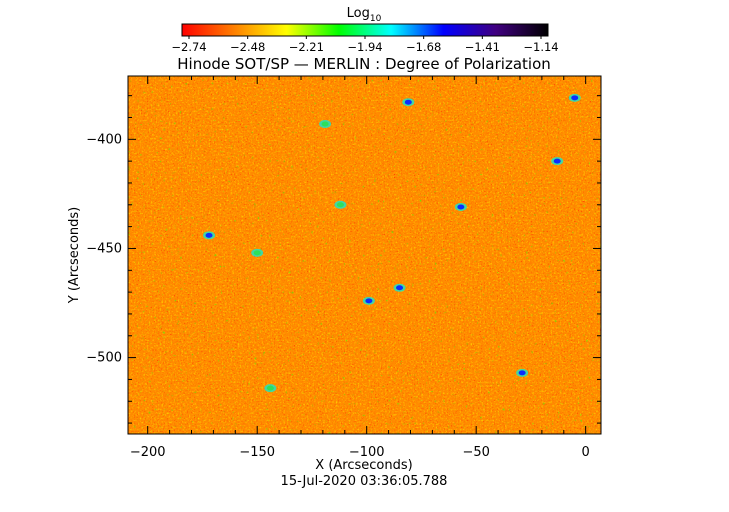  What do you see at coordinates (104, 139) in the screenshot?
I see `y-tick-label: −400` at bounding box center [104, 139].